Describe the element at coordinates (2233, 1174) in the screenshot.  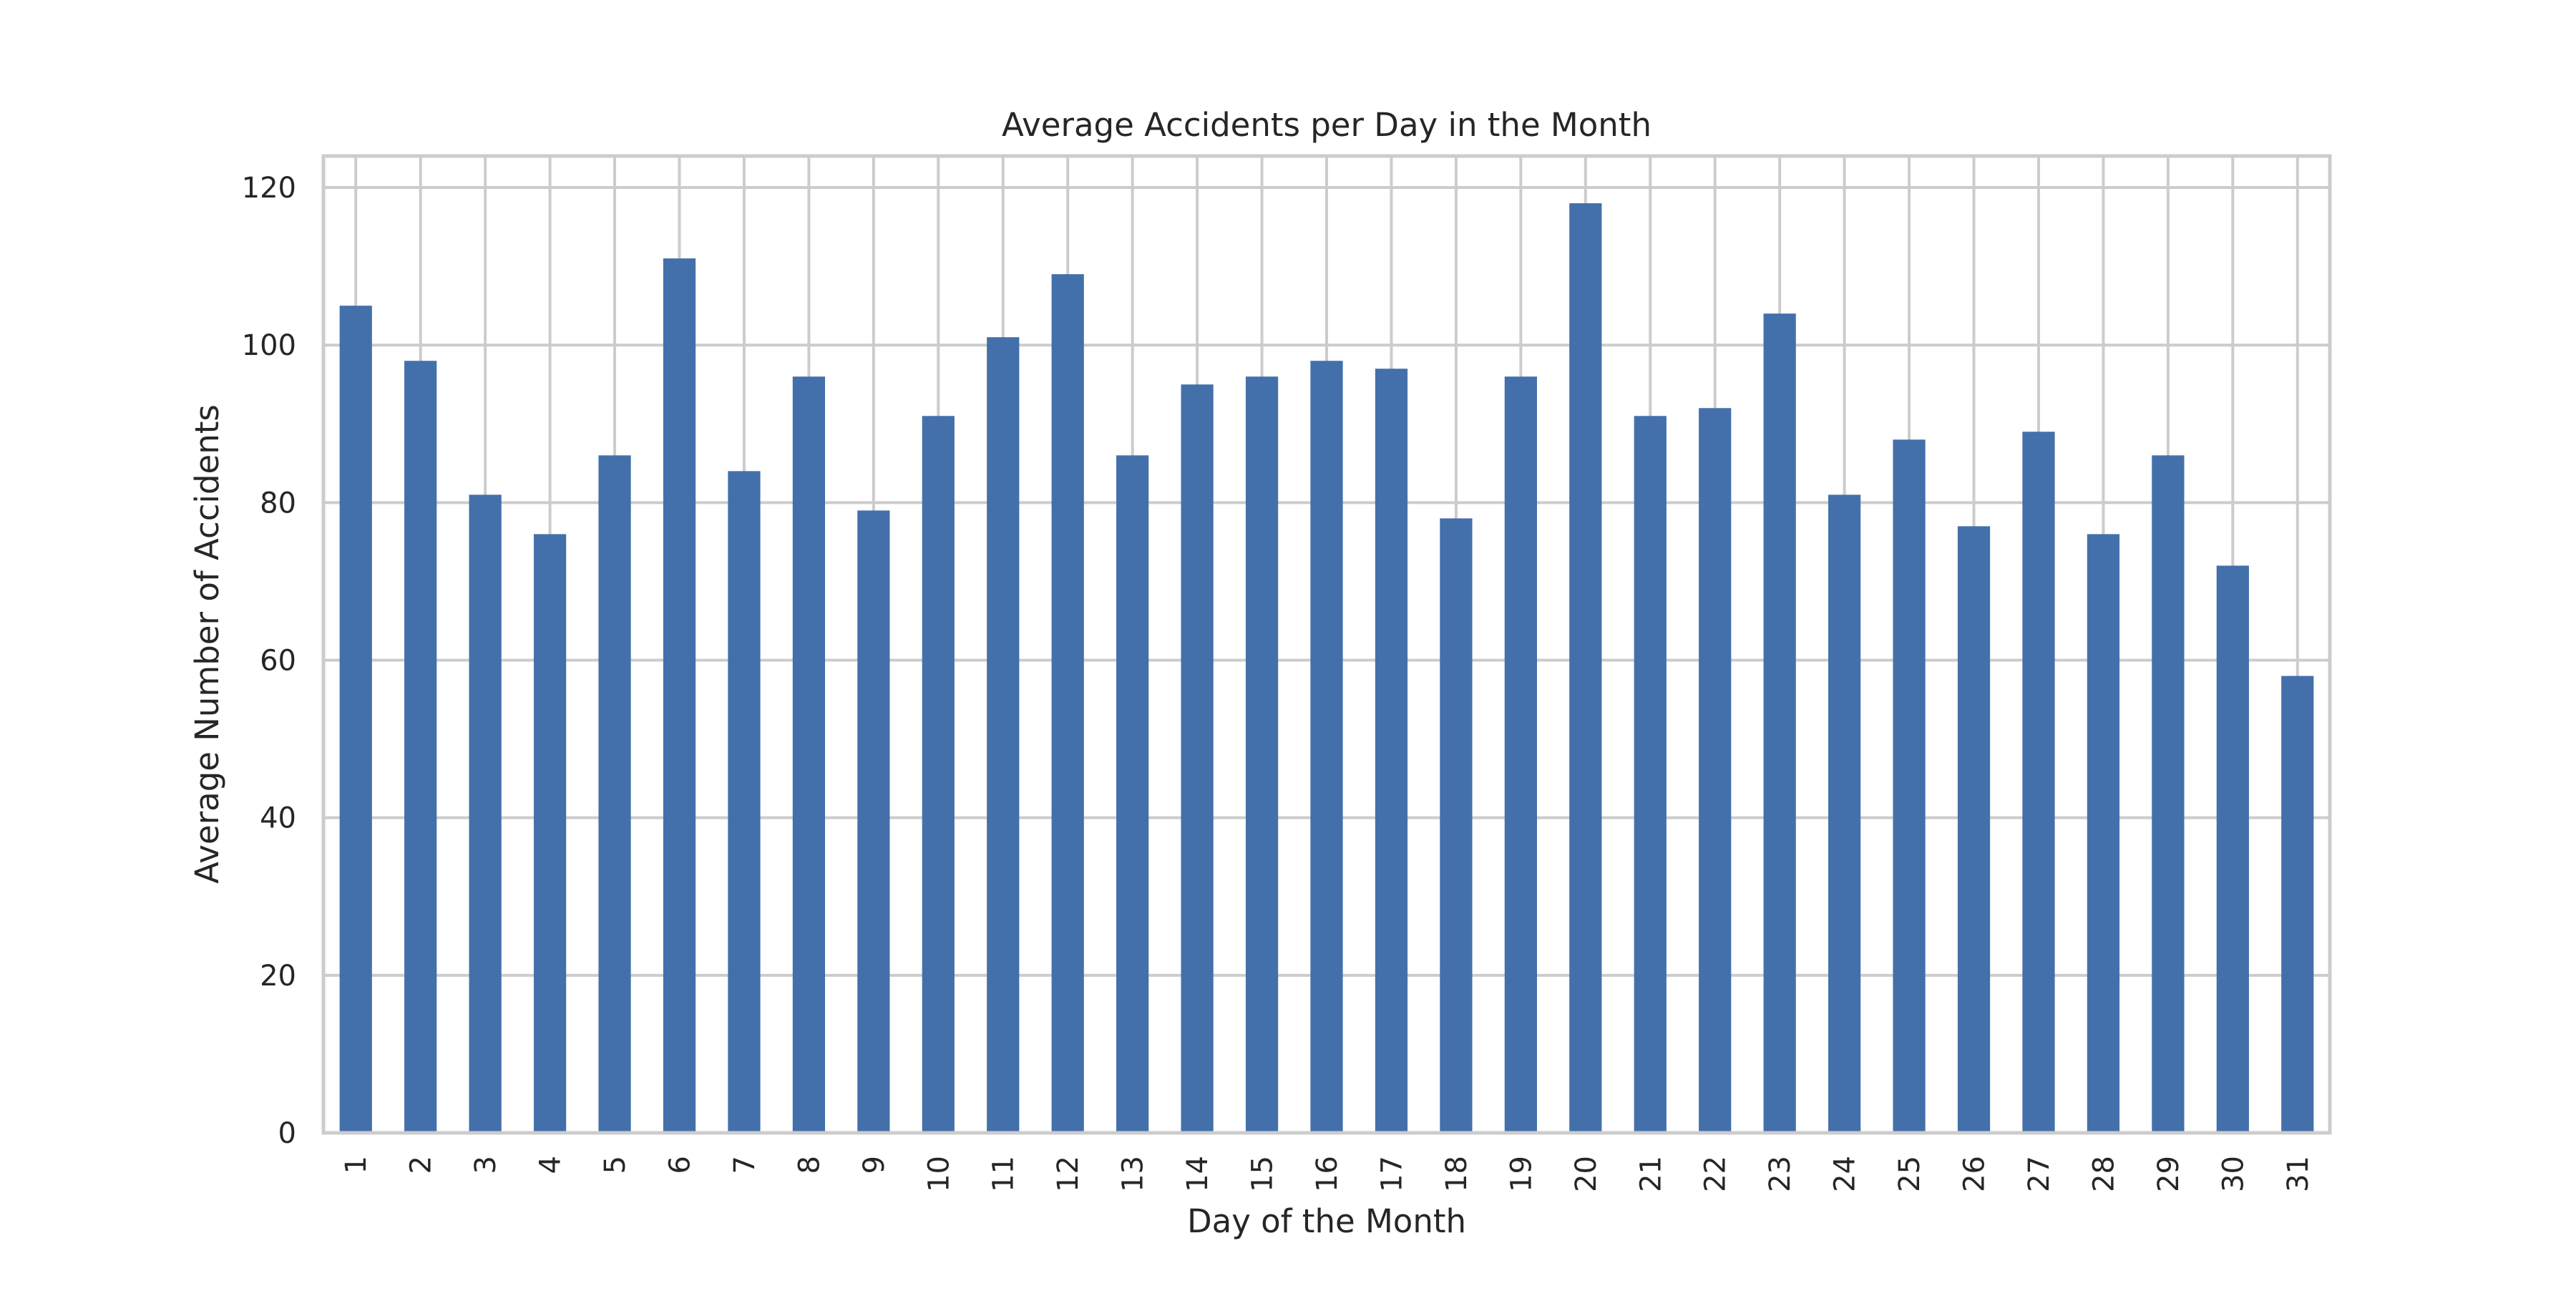
I see `x-tick-label: 30` at that location.